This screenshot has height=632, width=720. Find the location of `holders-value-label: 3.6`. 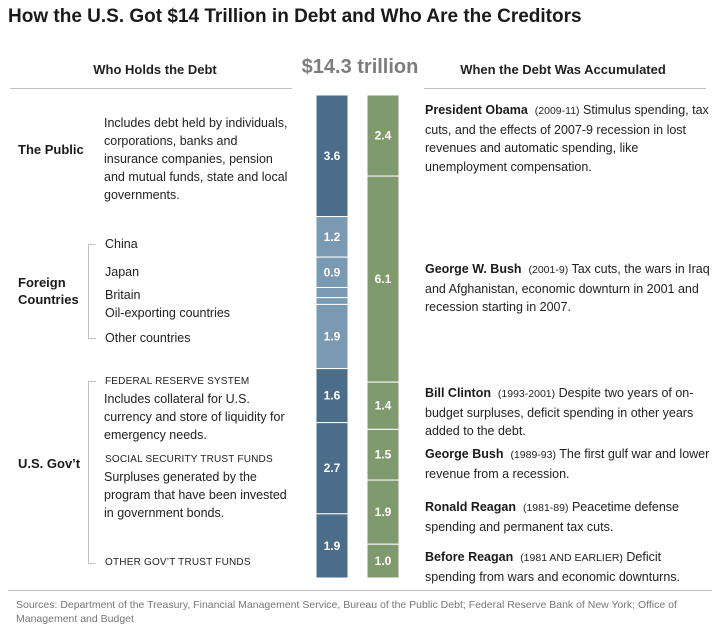

holders-value-label: 3.6 is located at coordinates (332, 156).